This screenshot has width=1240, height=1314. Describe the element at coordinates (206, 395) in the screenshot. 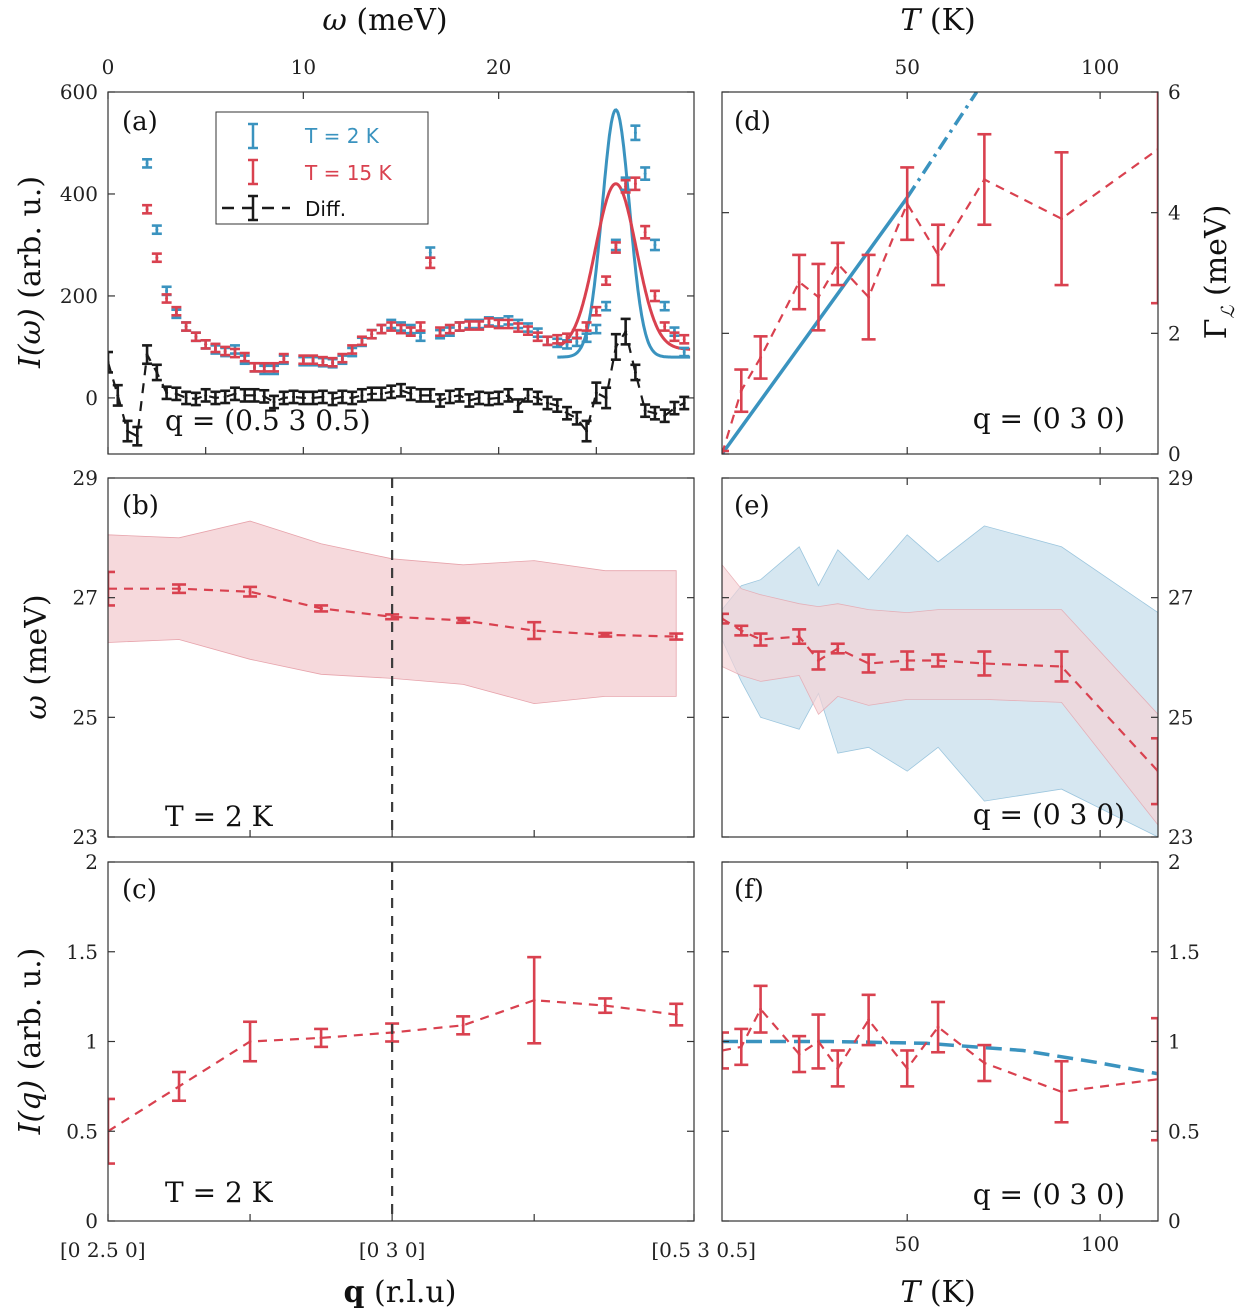

I see `point-black-10-point` at that location.